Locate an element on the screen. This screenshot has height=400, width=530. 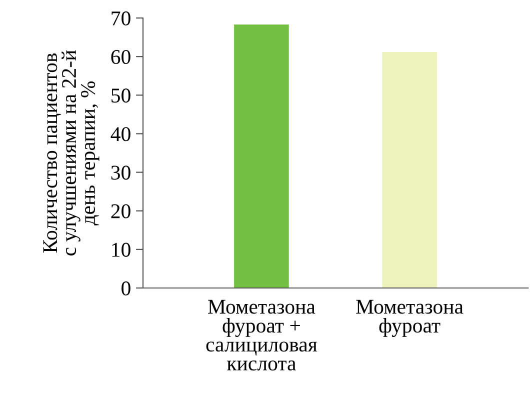
y-tick-label: 20 is located at coordinates (120, 211).